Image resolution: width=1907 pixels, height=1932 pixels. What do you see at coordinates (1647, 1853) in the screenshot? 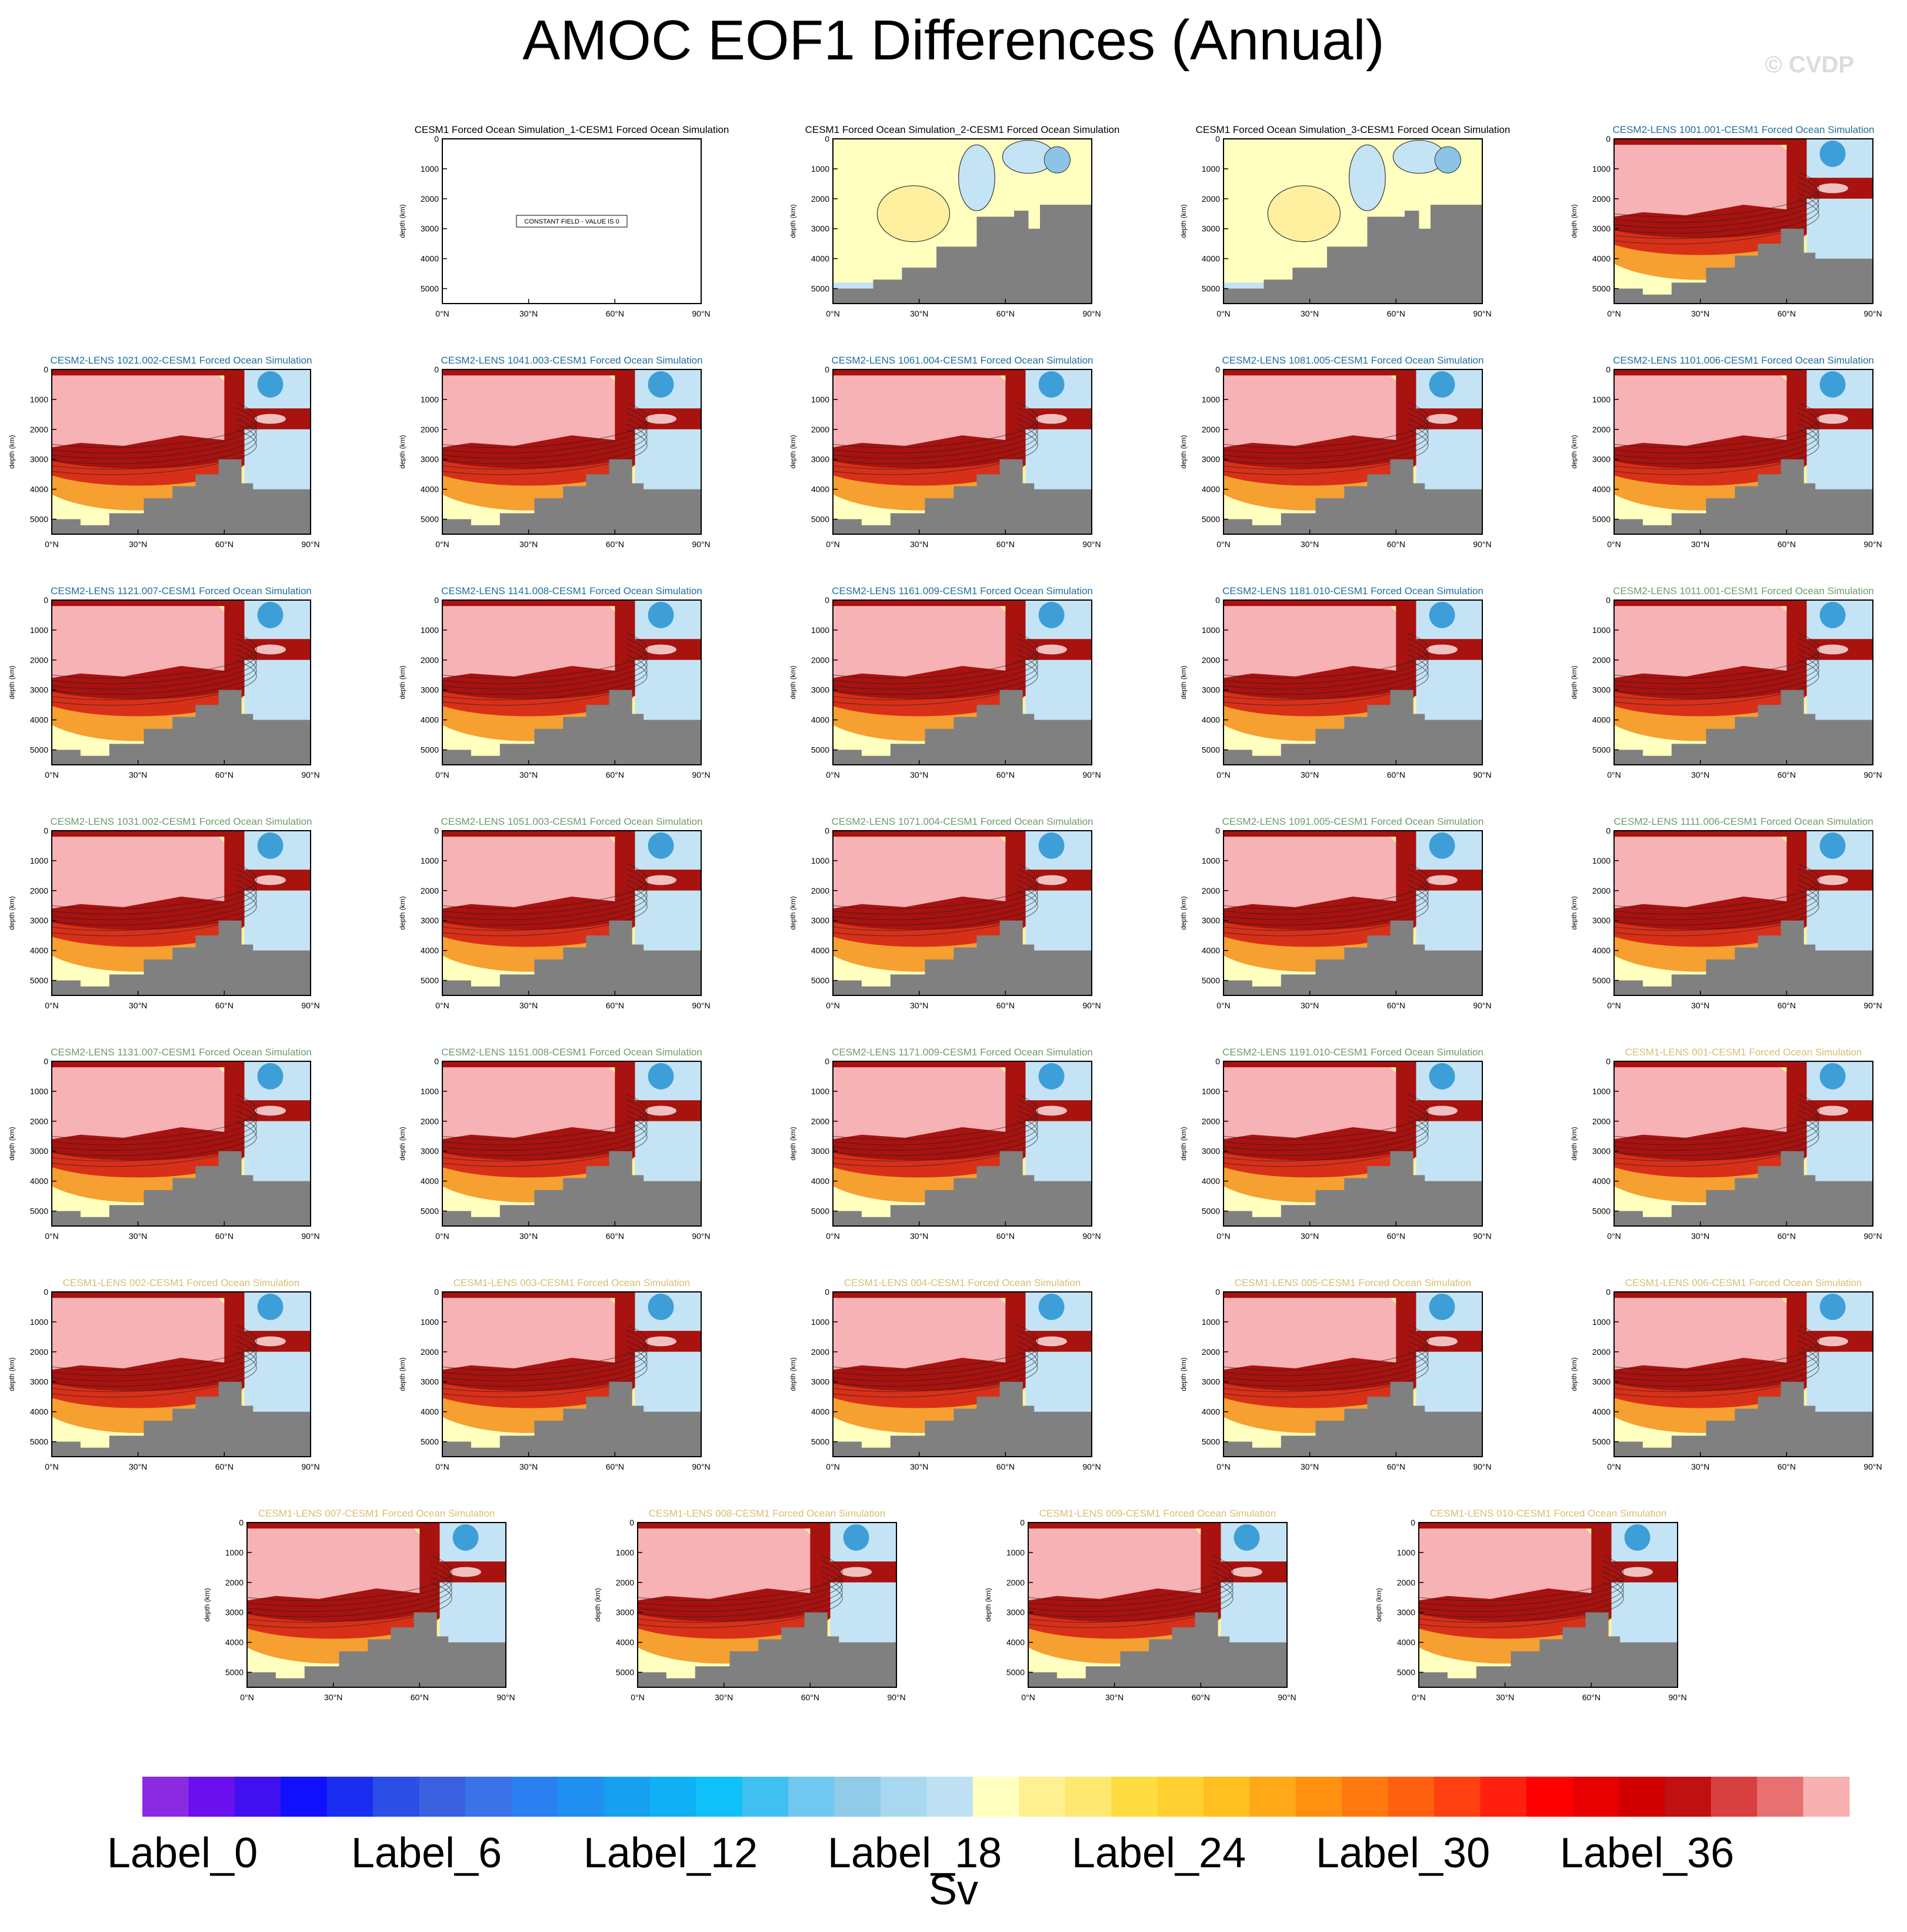
I see `colorbar-label: Label_36` at bounding box center [1647, 1853].